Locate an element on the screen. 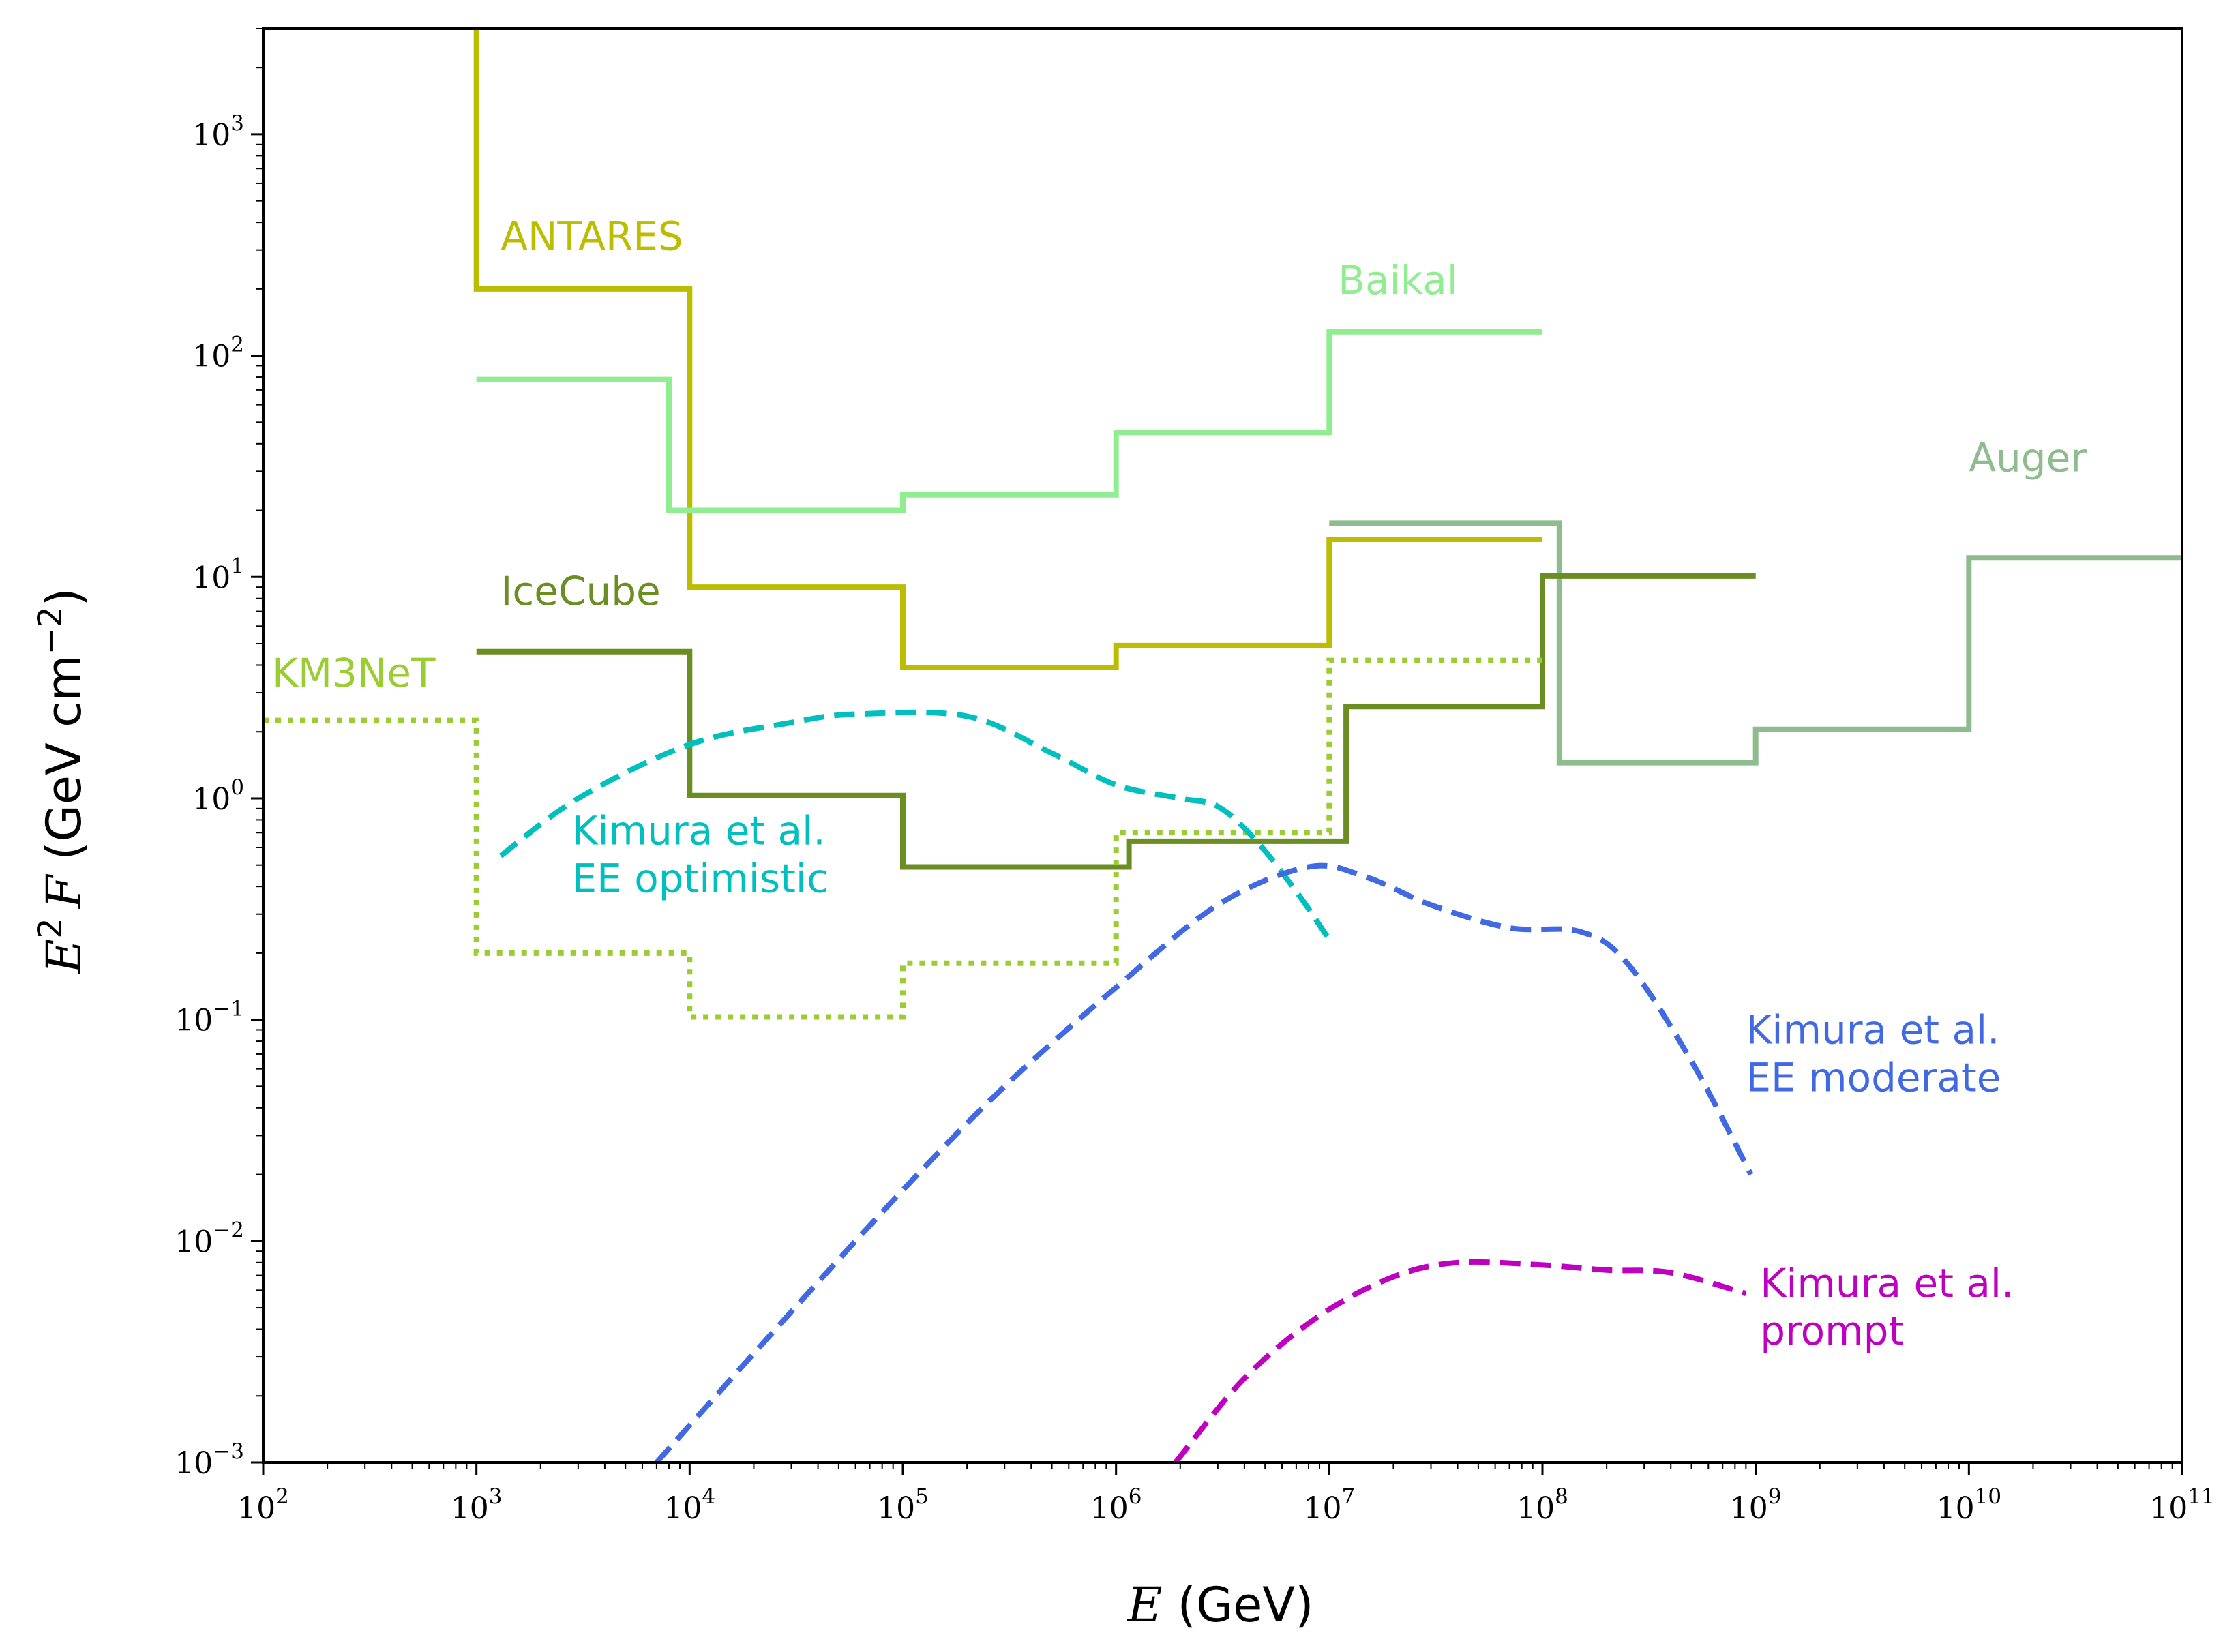 This screenshot has height=1652, width=2238. series-label: KM3NeT is located at coordinates (354, 673).